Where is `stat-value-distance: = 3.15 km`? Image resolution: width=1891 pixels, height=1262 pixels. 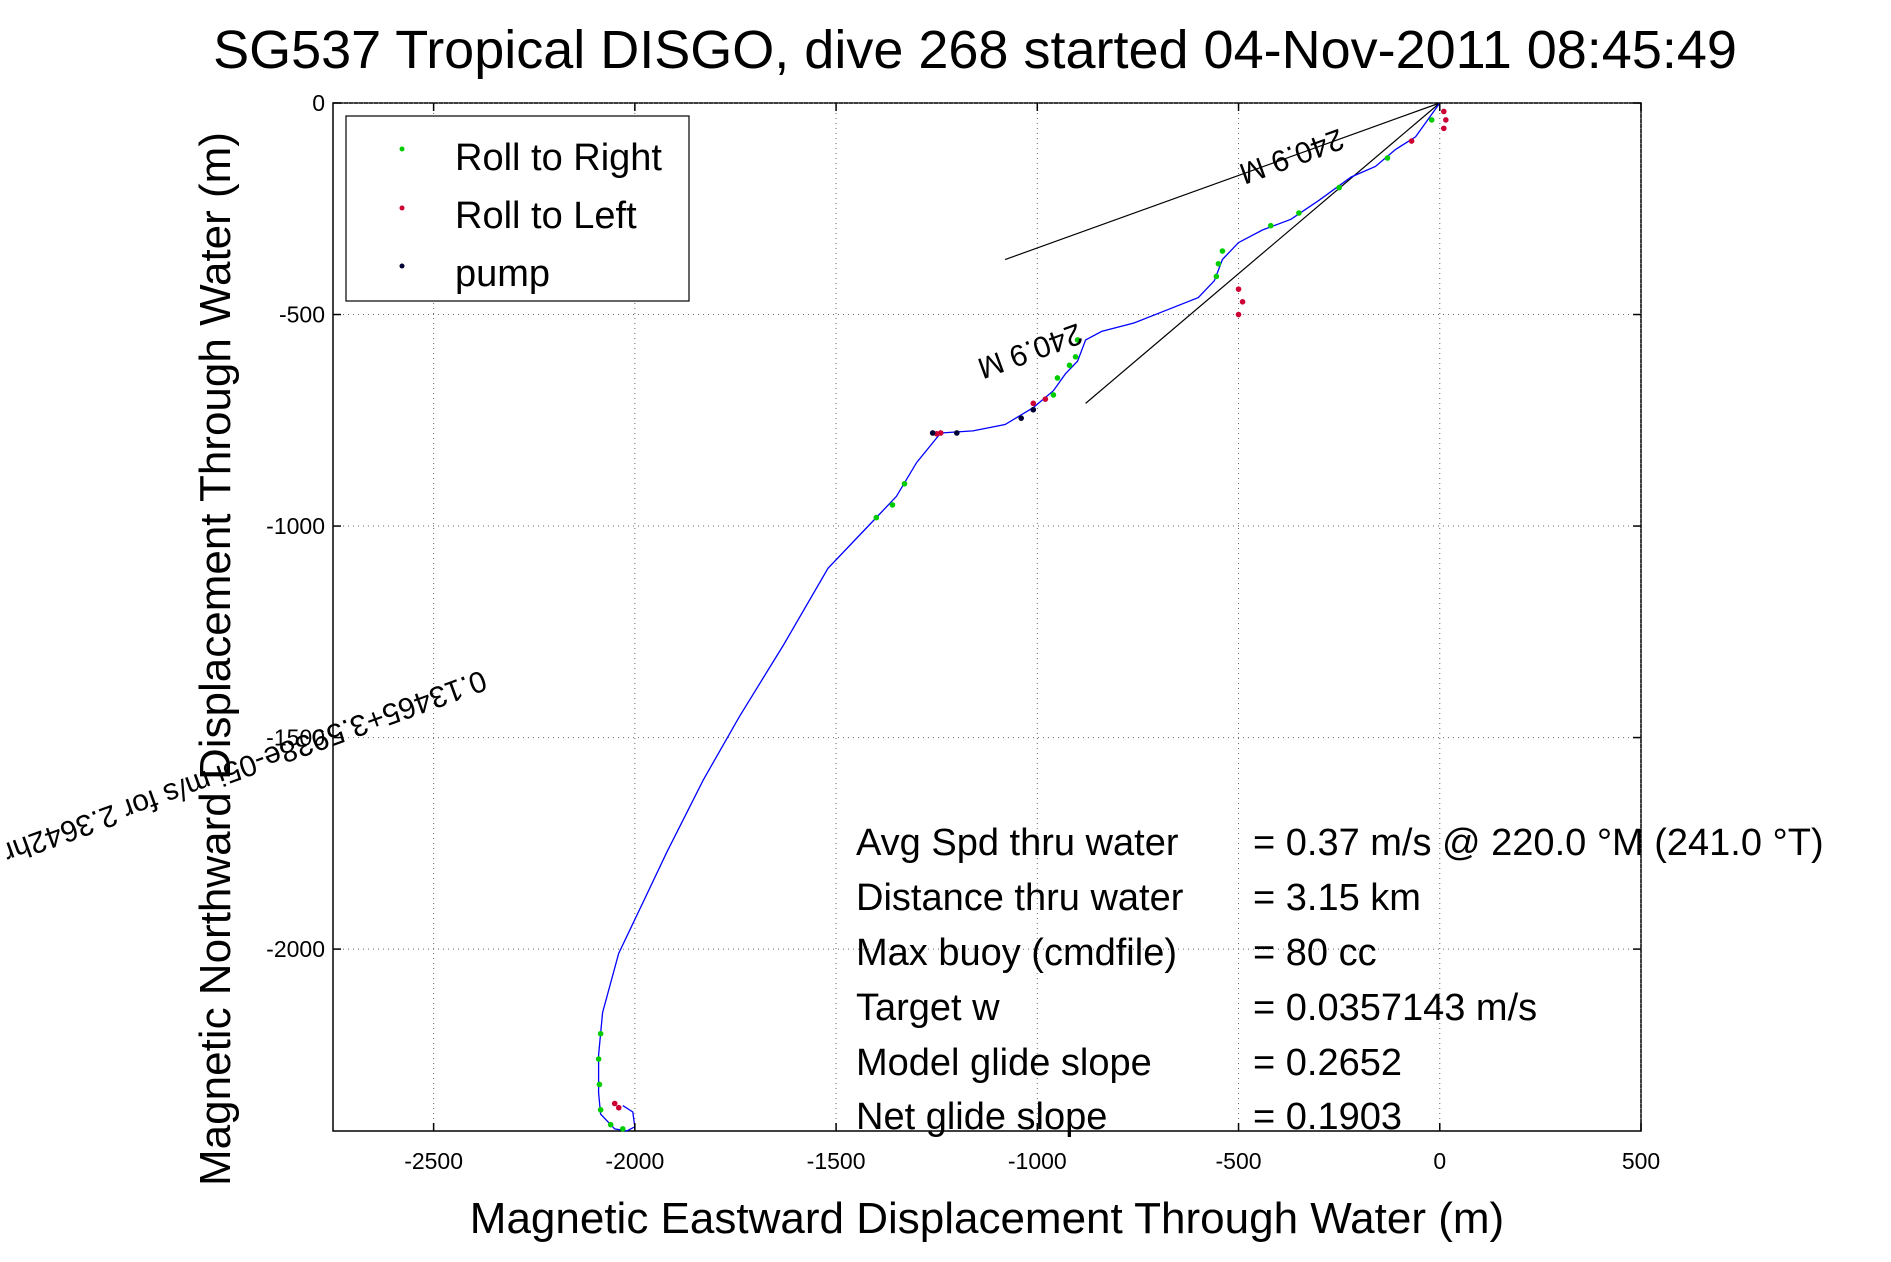
stat-value-distance: = 3.15 km is located at coordinates (1337, 898).